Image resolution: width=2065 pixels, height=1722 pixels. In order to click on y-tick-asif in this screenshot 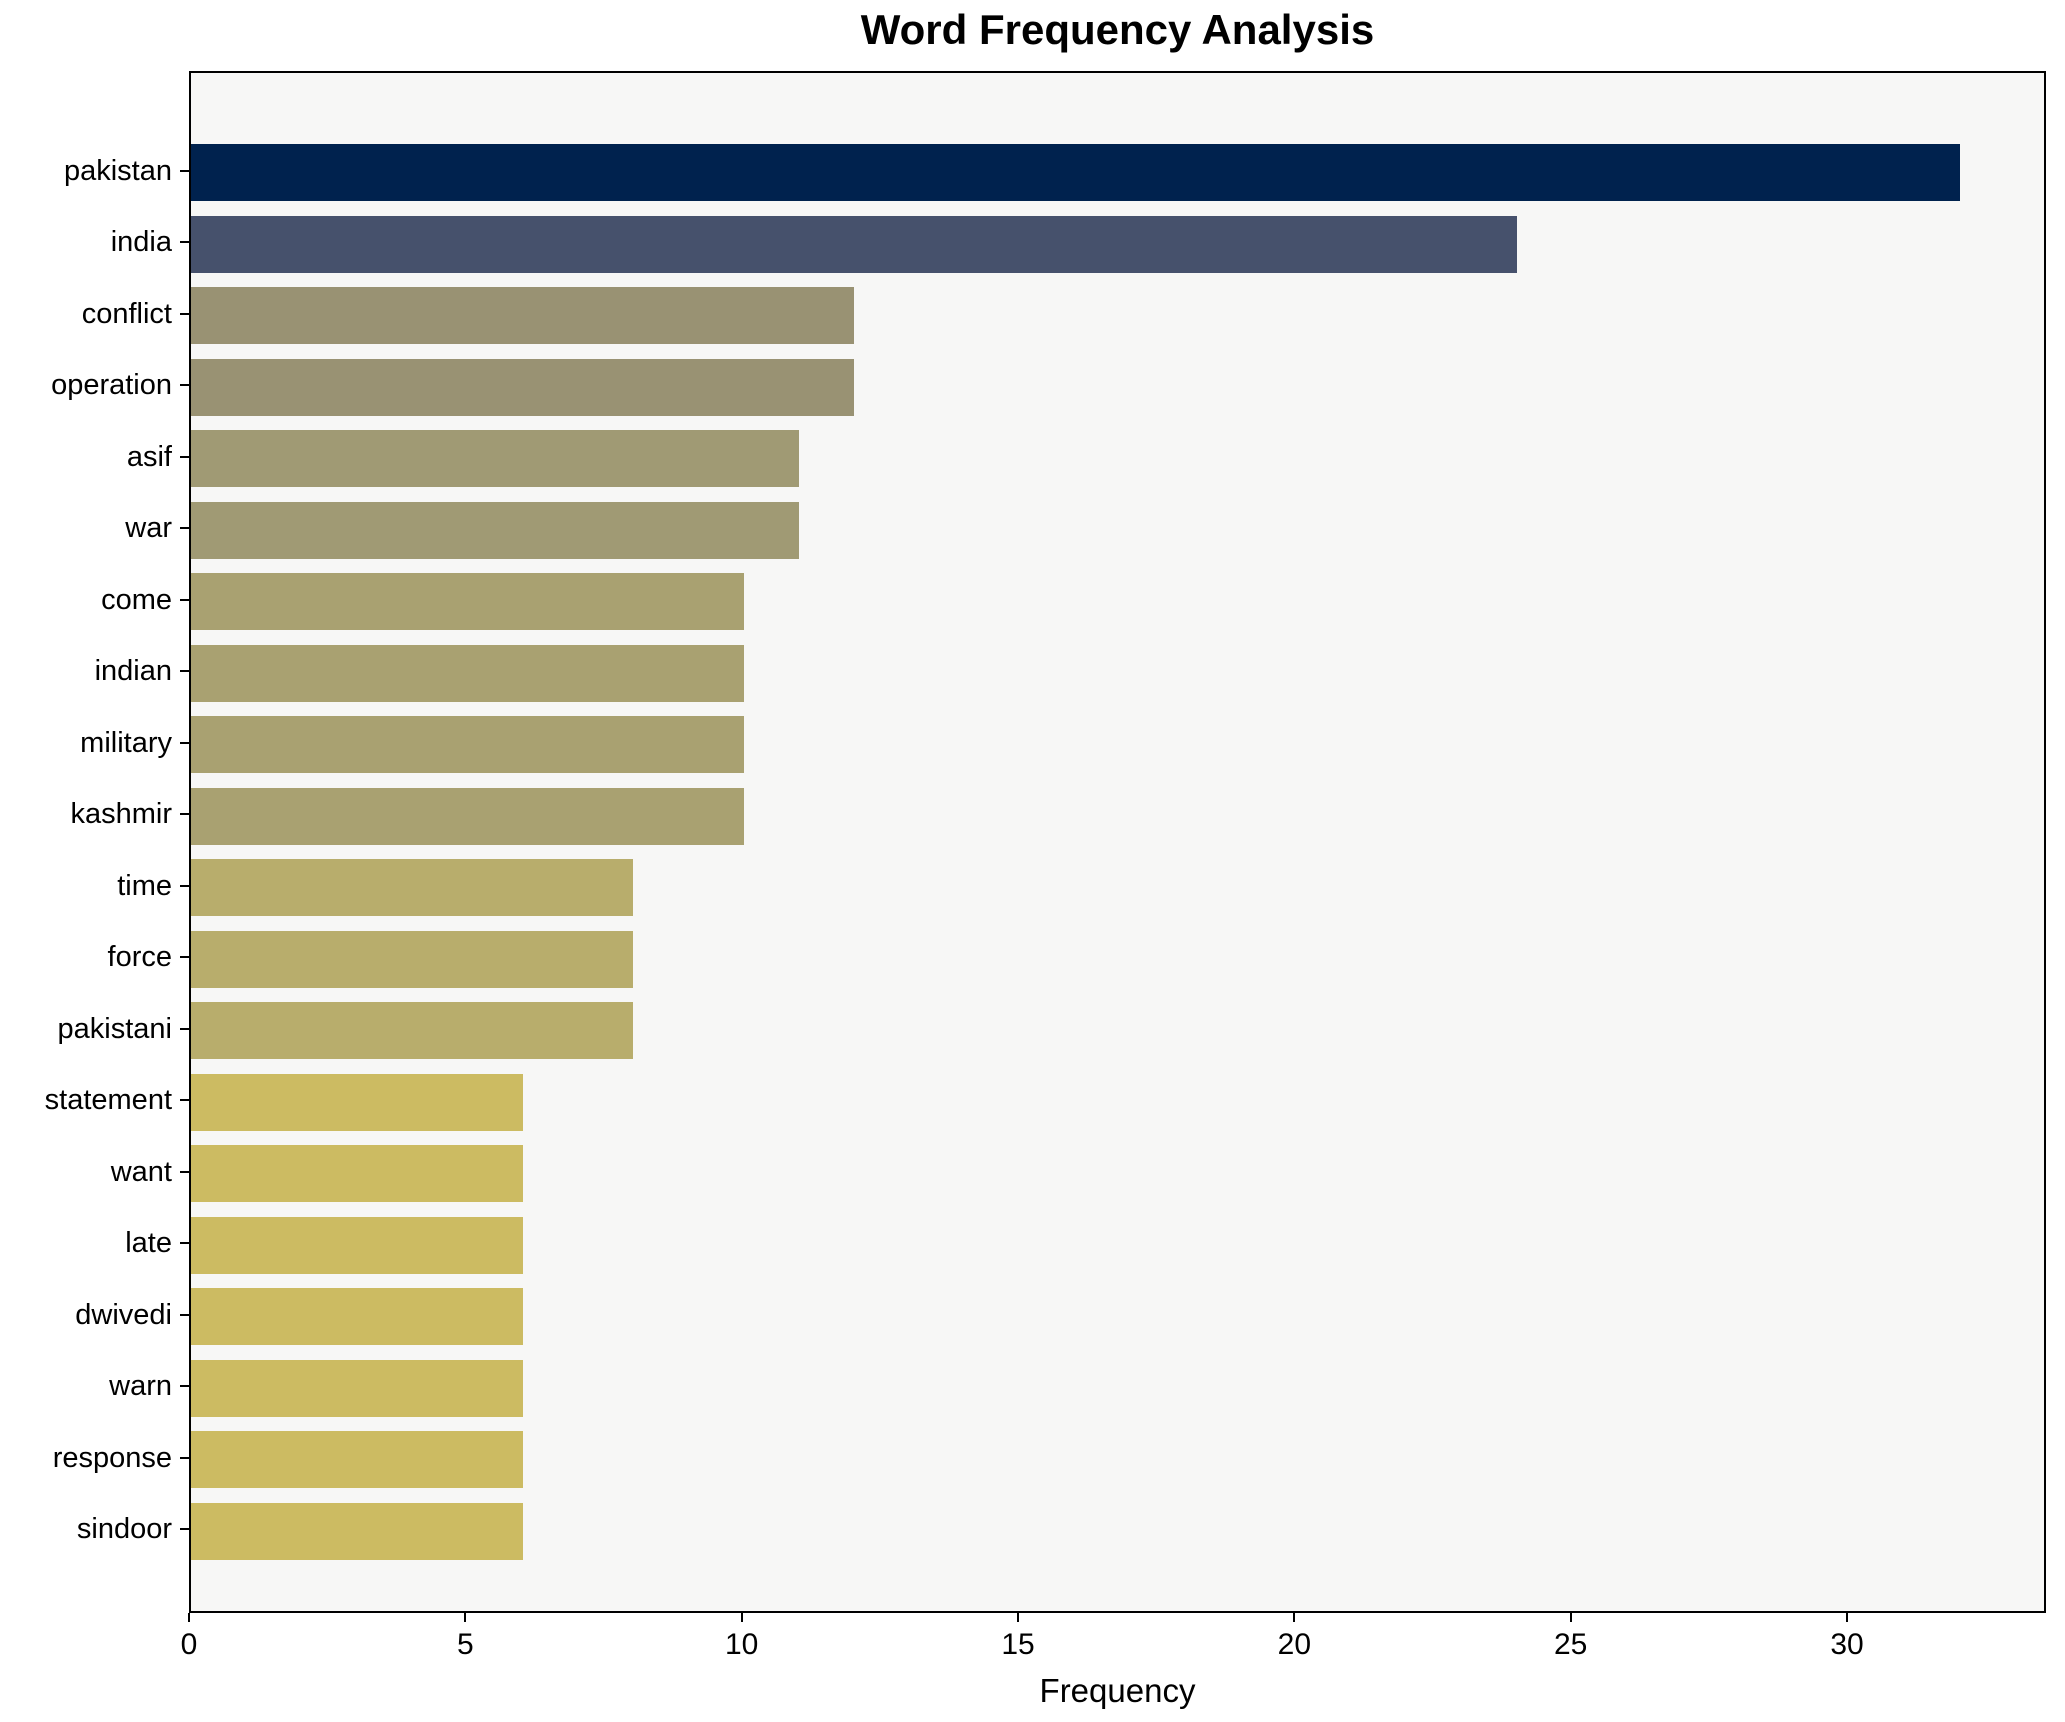, I will do `click(184, 456)`.